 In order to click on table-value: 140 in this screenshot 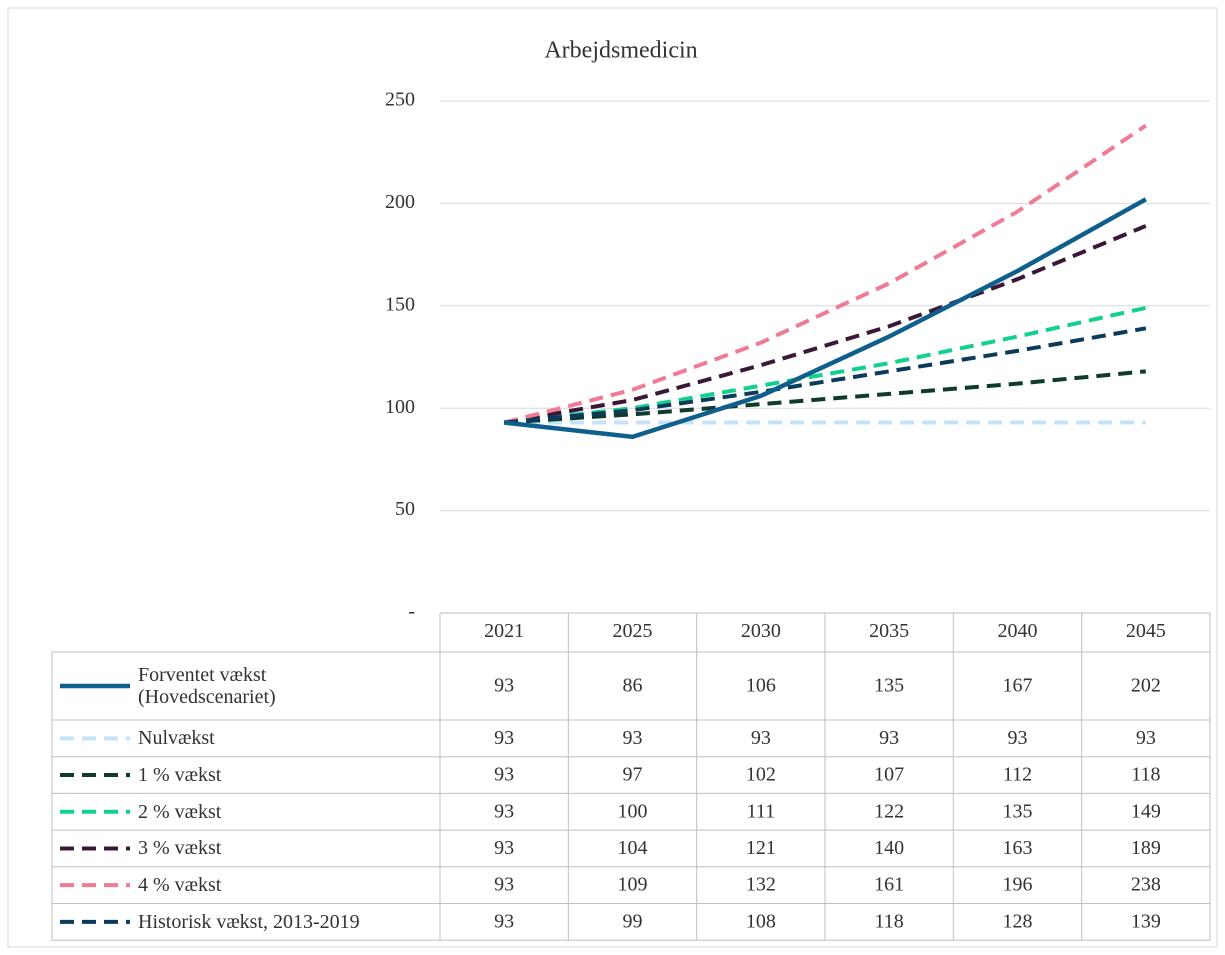, I will do `click(889, 848)`.